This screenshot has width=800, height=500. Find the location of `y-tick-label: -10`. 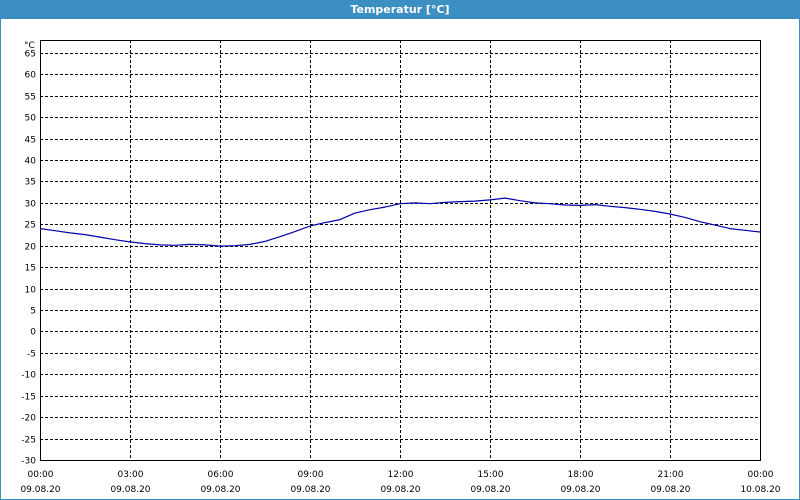

y-tick-label: -10 is located at coordinates (28, 376).